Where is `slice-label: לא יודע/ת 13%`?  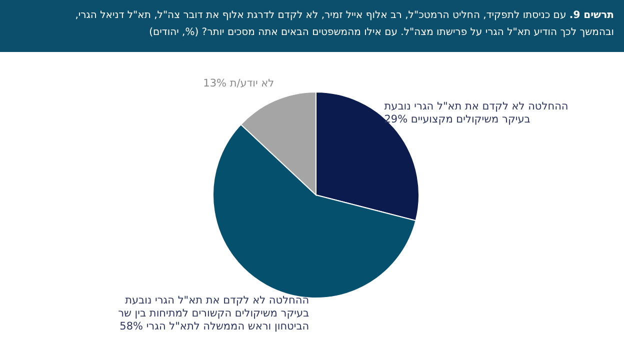 slice-label: לא יודע/ת 13% is located at coordinates (238, 84).